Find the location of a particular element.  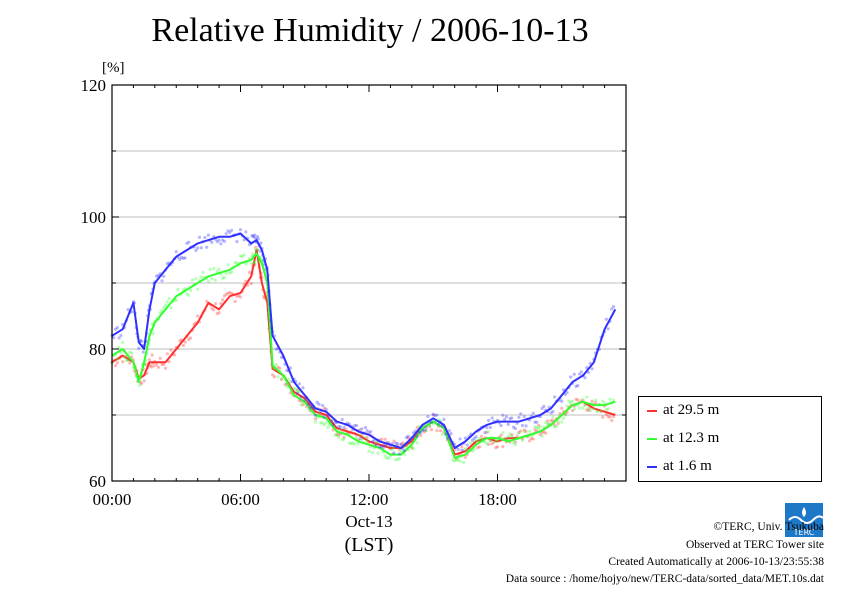

chart-legend: at 29.5 m at 12.3 m at 1.6 m is located at coordinates (730, 439).